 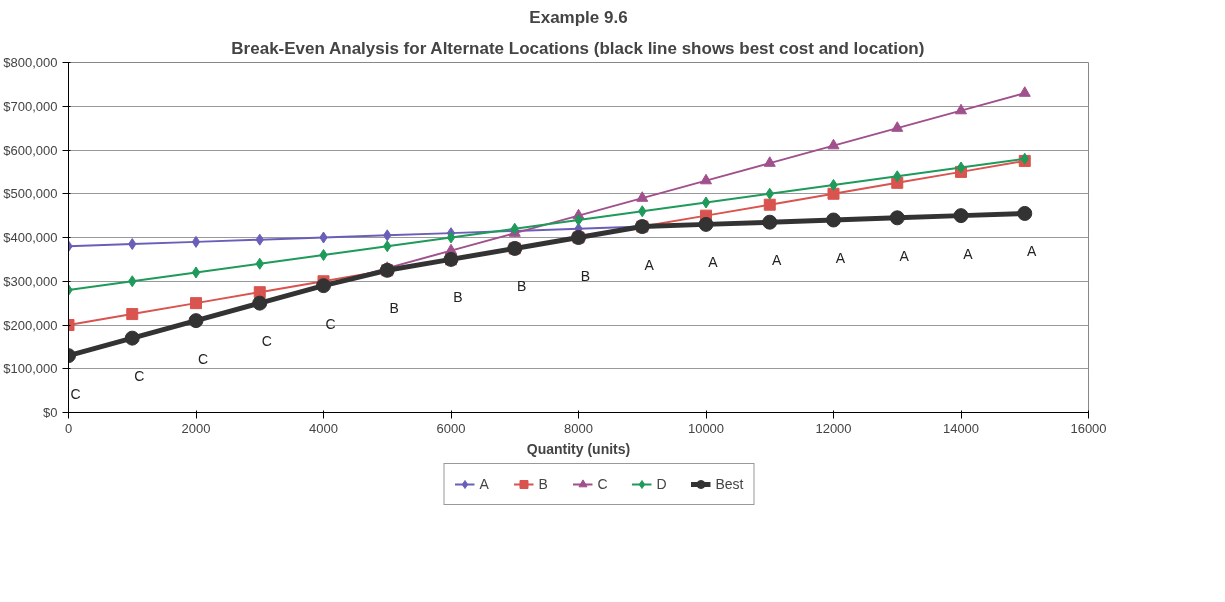 What do you see at coordinates (50, 412) in the screenshot?
I see `y-tick-label: $0` at bounding box center [50, 412].